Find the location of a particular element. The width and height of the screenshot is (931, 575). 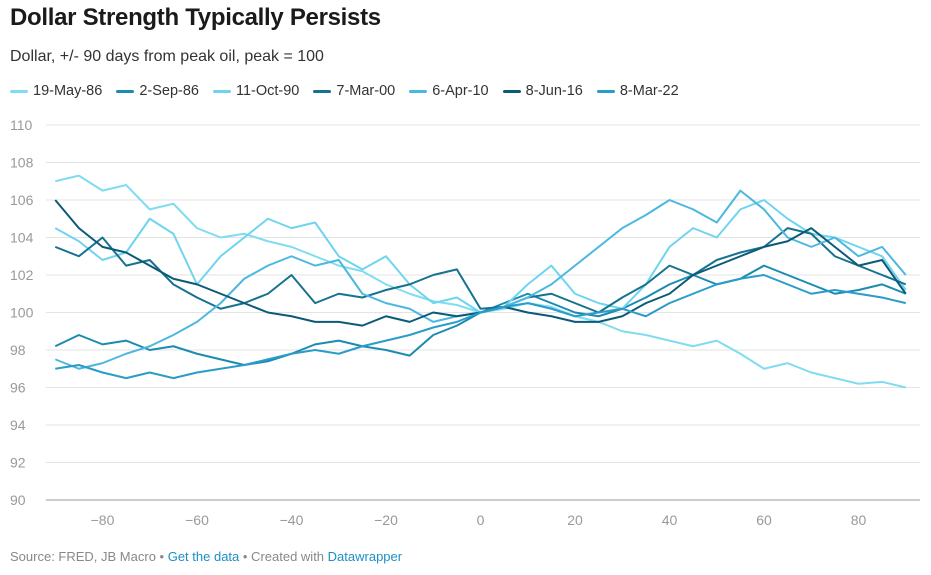

datawrapper-link: Datawrapper is located at coordinates (365, 556).